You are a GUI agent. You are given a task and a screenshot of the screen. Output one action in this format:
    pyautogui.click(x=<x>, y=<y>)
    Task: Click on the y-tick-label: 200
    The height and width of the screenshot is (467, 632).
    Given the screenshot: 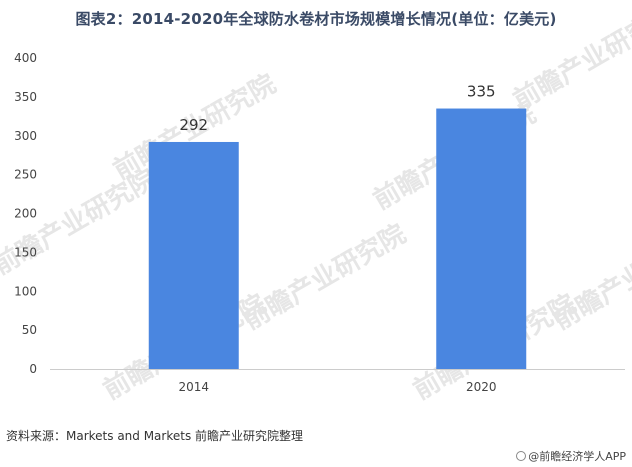 What is the action you would take?
    pyautogui.click(x=25, y=214)
    